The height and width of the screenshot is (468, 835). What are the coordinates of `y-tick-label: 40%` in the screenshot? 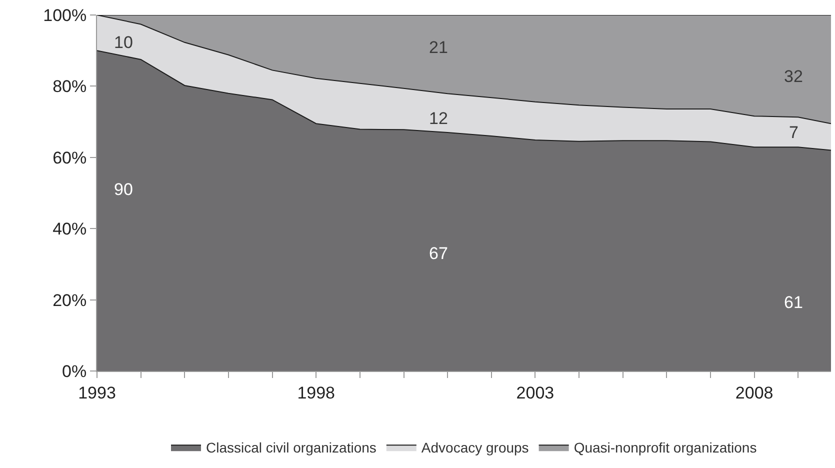 It's located at (69, 229).